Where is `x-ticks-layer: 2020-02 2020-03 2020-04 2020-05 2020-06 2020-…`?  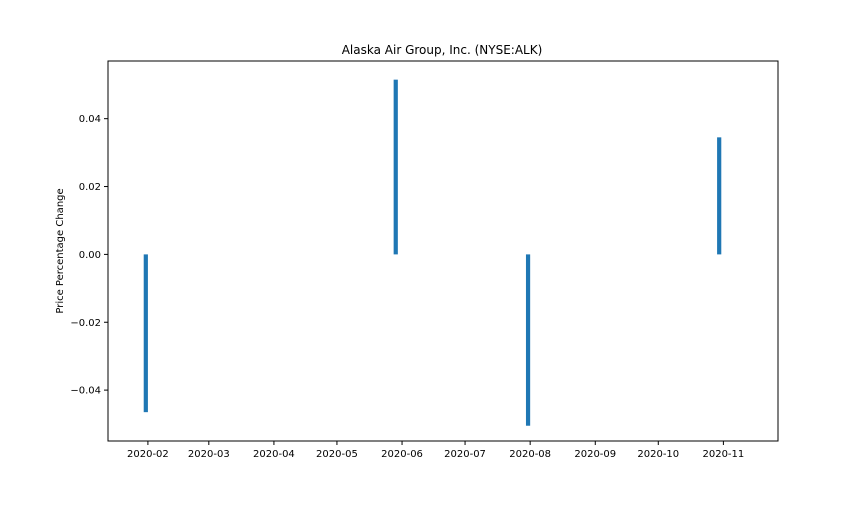 x-ticks-layer: 2020-02 2020-03 2020-04 2020-05 2020-06 2020-… is located at coordinates (435, 450).